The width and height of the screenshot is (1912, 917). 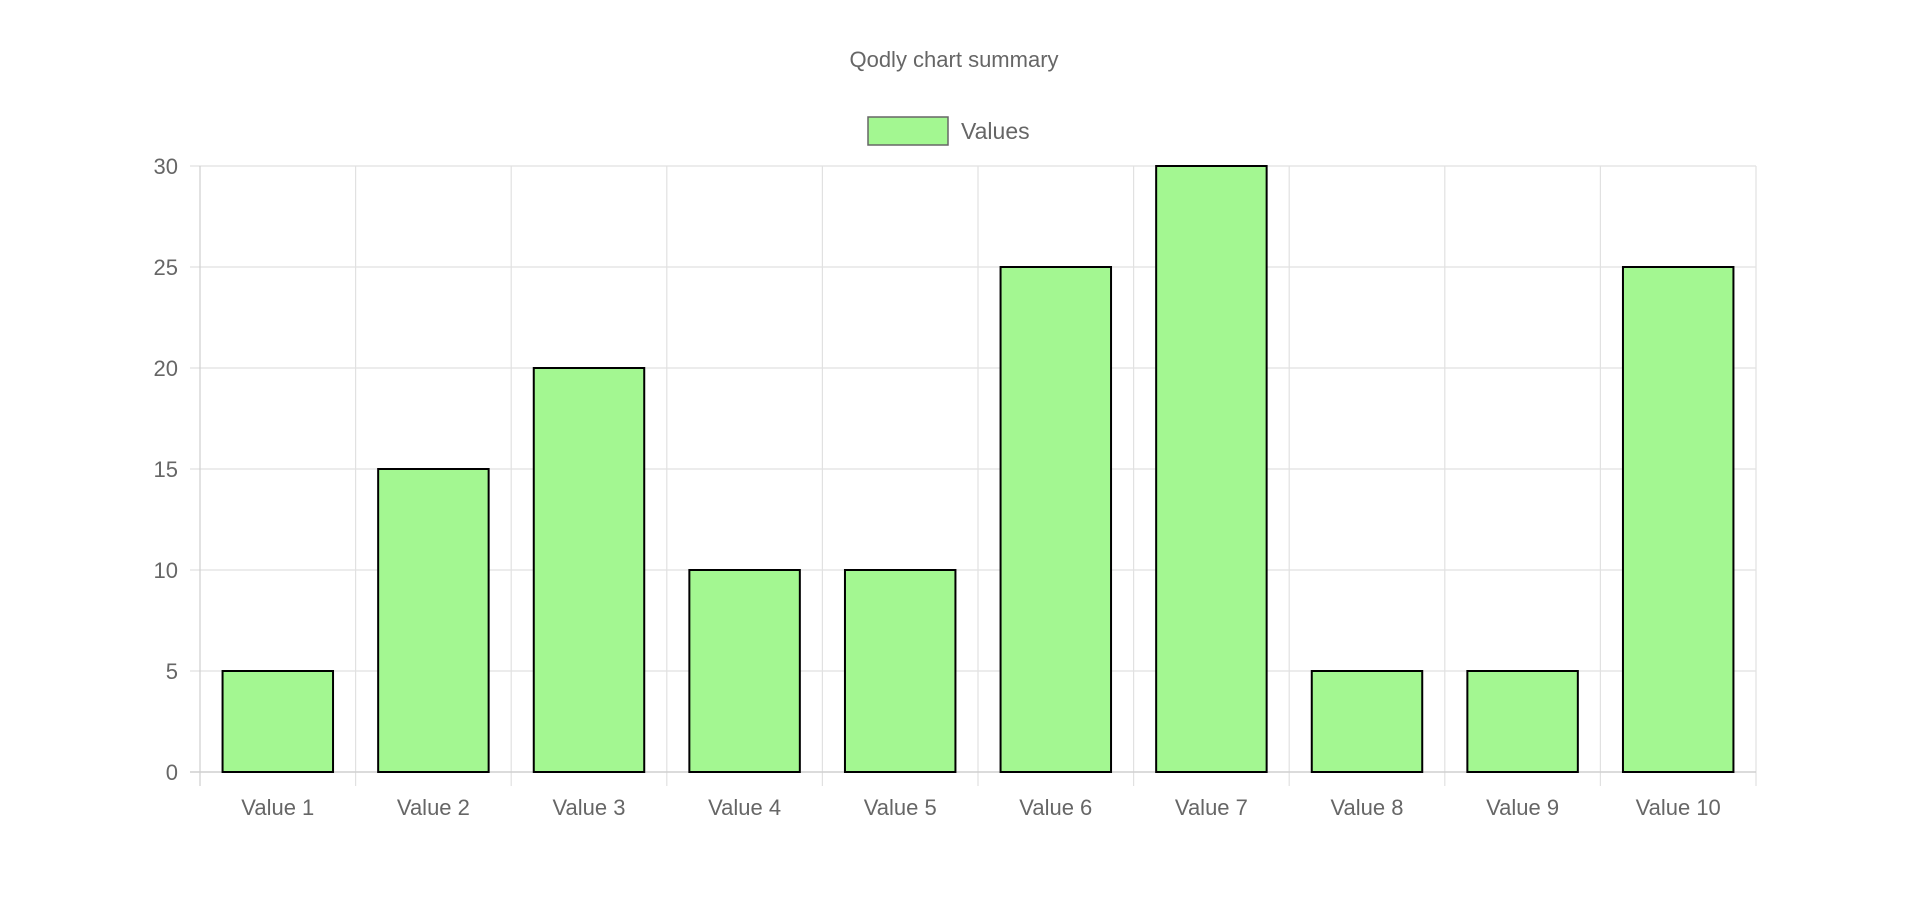 I want to click on x-tick-label: Value 6, so click(x=1055, y=807).